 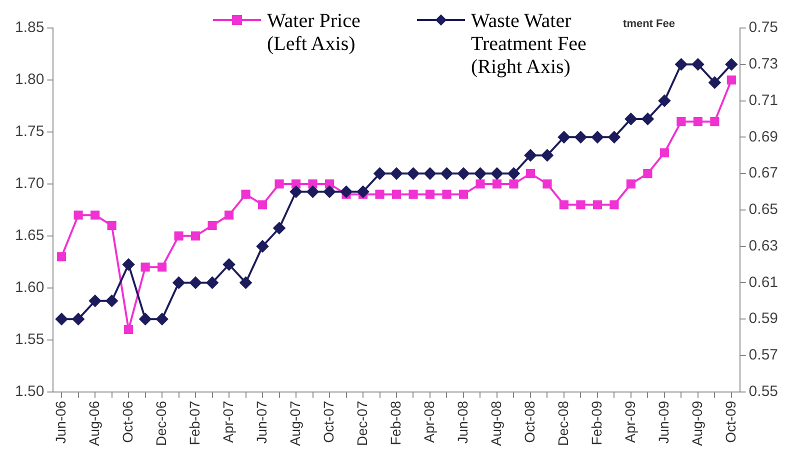 What do you see at coordinates (630, 421) in the screenshot?
I see `x-tick-label: Apr-09` at bounding box center [630, 421].